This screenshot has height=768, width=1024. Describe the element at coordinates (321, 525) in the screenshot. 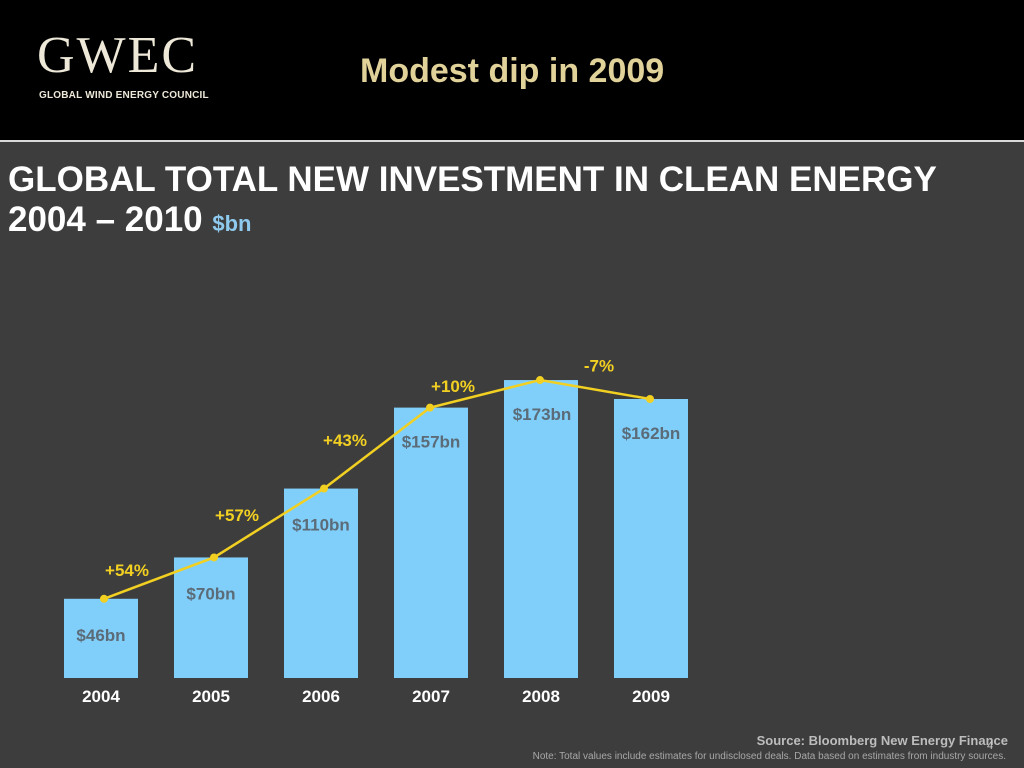

I see `value-label: $110bn` at that location.